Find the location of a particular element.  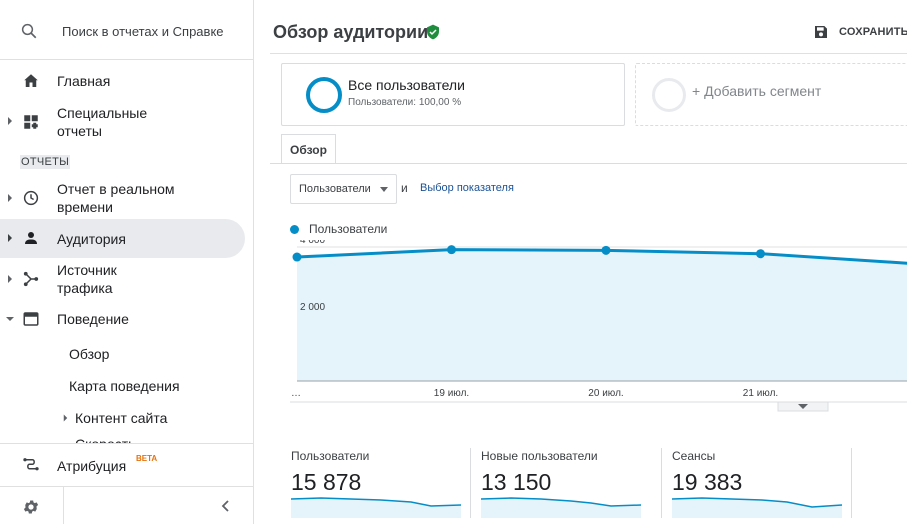

sidebar-item-attribution: Атрибуция is located at coordinates (122, 465).